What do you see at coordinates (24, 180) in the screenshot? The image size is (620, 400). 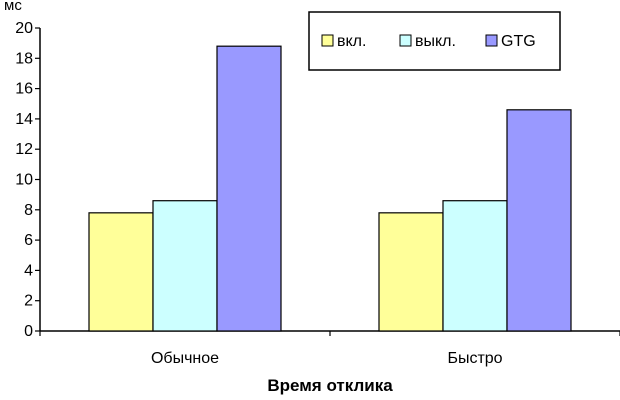 I see `y-tick-label: 10` at bounding box center [24, 180].